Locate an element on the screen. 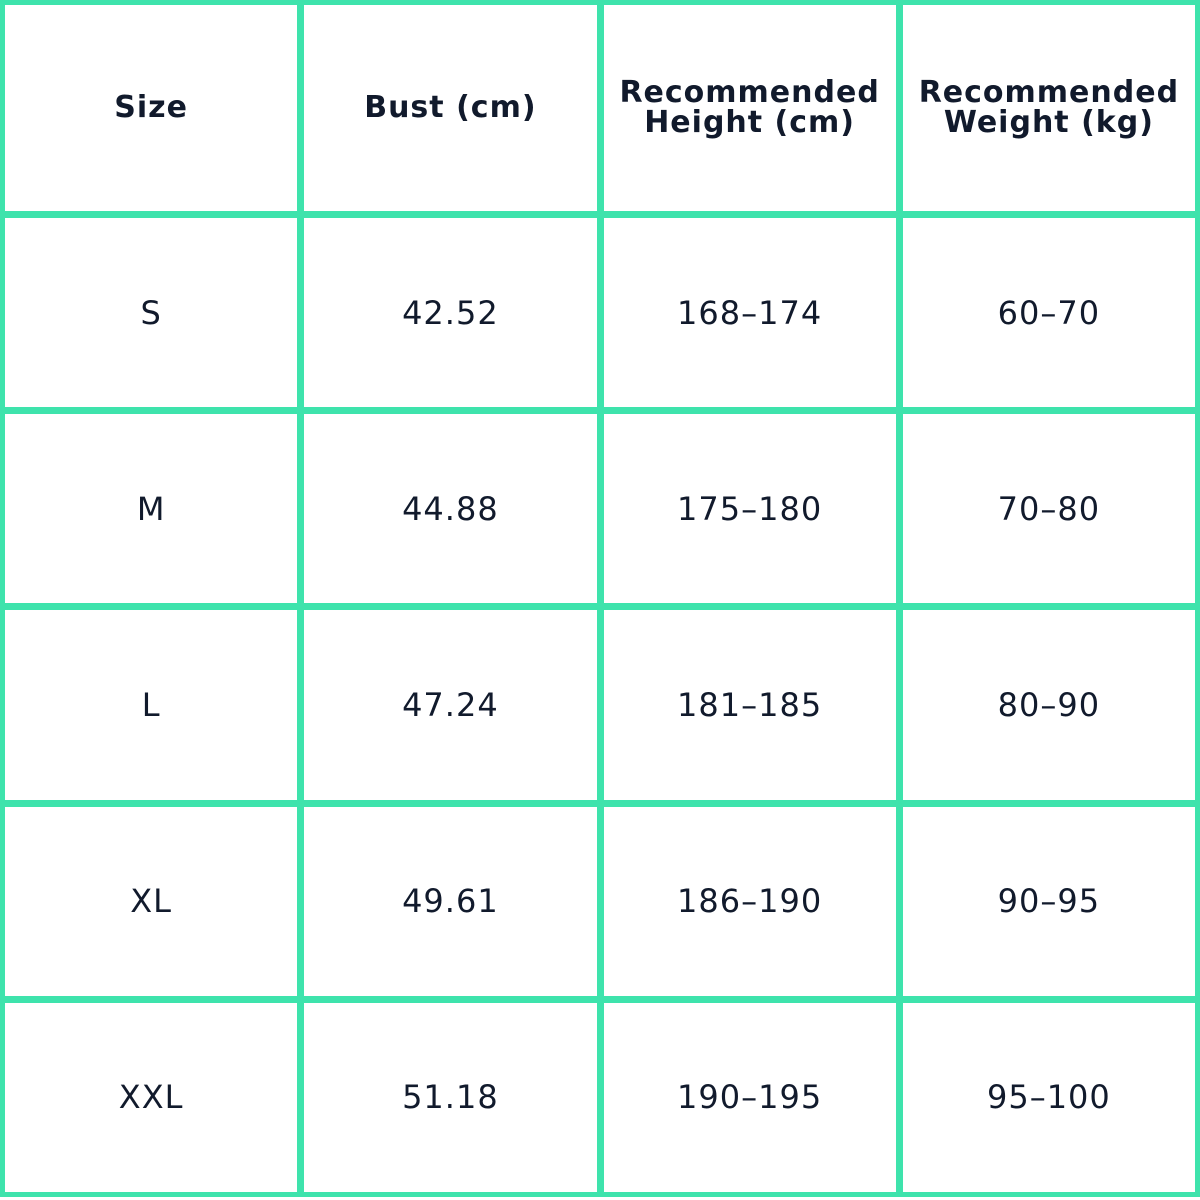 The width and height of the screenshot is (1200, 1200). table-cell: 168–174 is located at coordinates (749, 313).